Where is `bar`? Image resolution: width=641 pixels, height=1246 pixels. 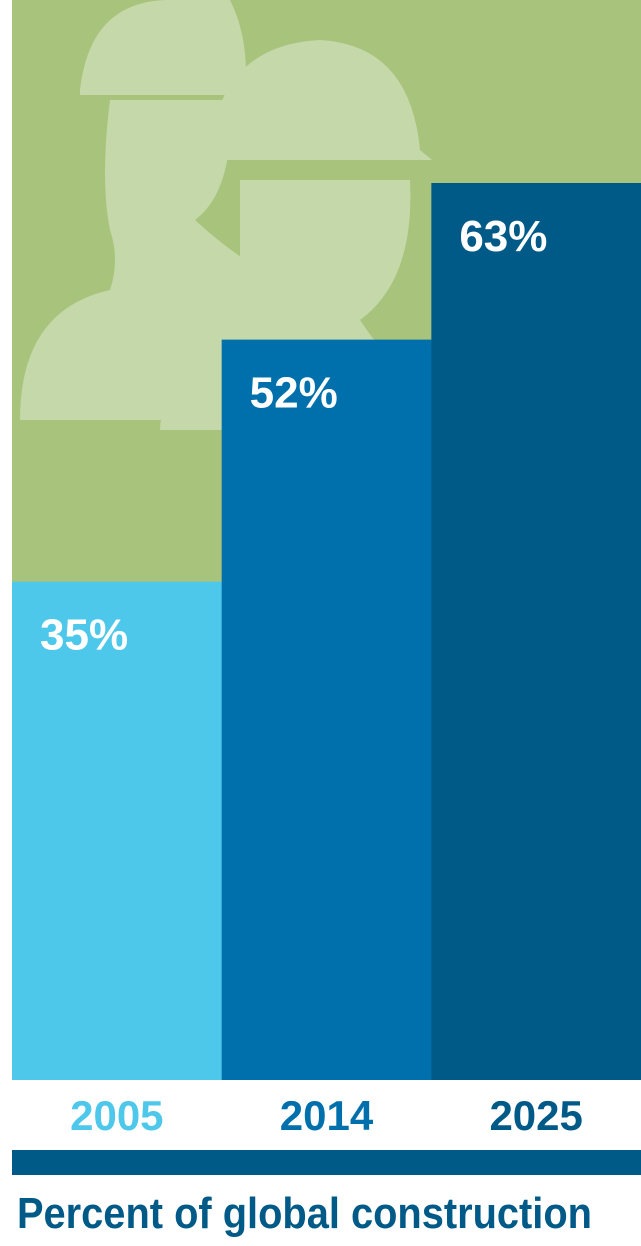
bar is located at coordinates (117, 830).